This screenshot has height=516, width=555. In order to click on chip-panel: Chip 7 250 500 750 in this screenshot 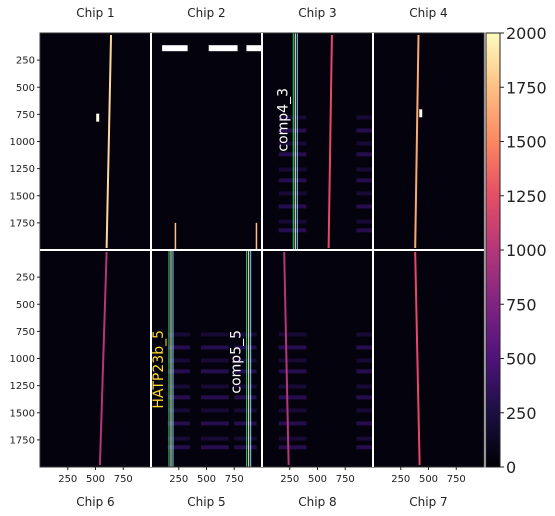, I will do `click(428, 379)`.